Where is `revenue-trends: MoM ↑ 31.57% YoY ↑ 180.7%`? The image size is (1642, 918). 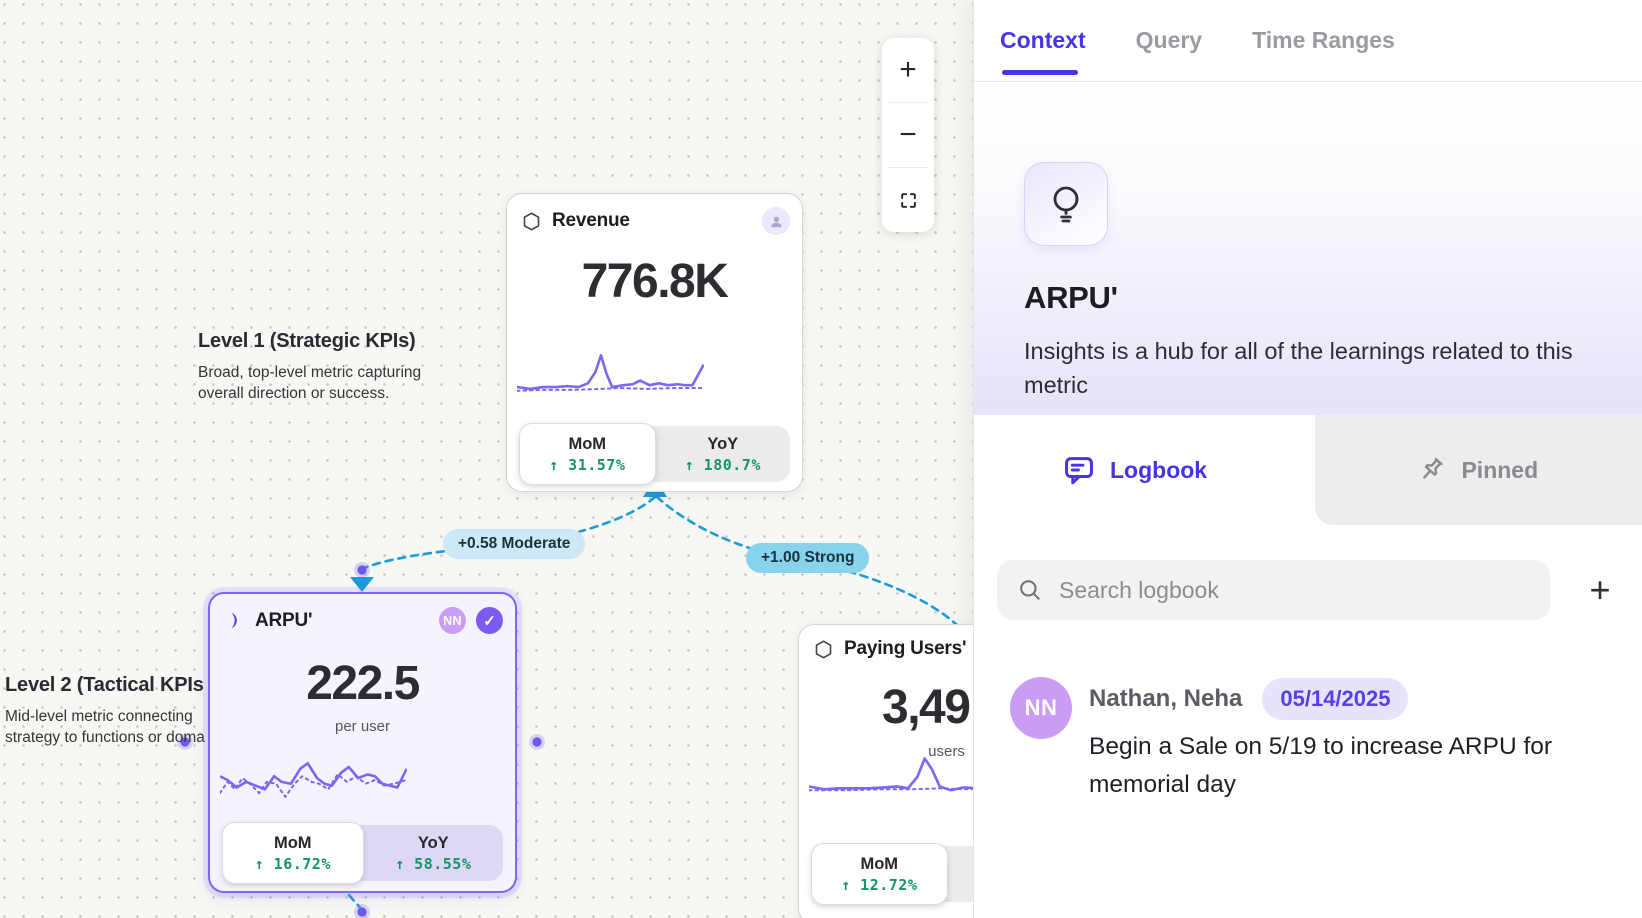
revenue-trends: MoM ↑ 31.57% YoY ↑ 180.7% is located at coordinates (655, 454).